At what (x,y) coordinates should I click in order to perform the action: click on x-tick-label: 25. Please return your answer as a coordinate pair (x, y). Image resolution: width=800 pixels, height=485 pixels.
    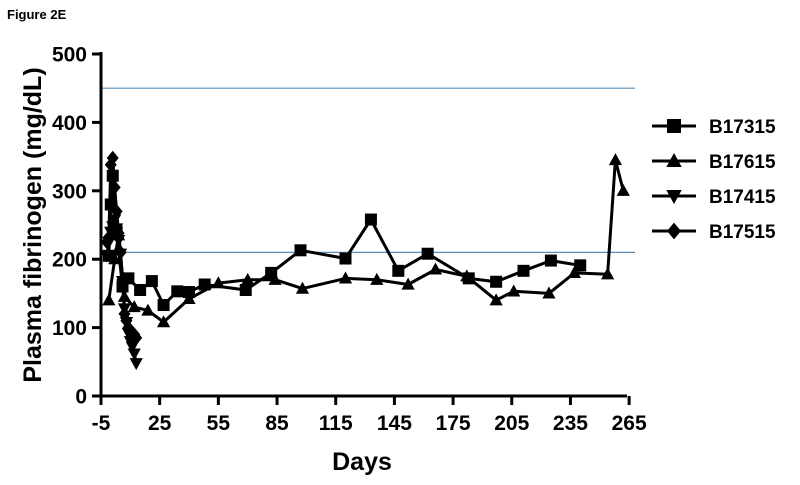
    Looking at the image, I should click on (160, 423).